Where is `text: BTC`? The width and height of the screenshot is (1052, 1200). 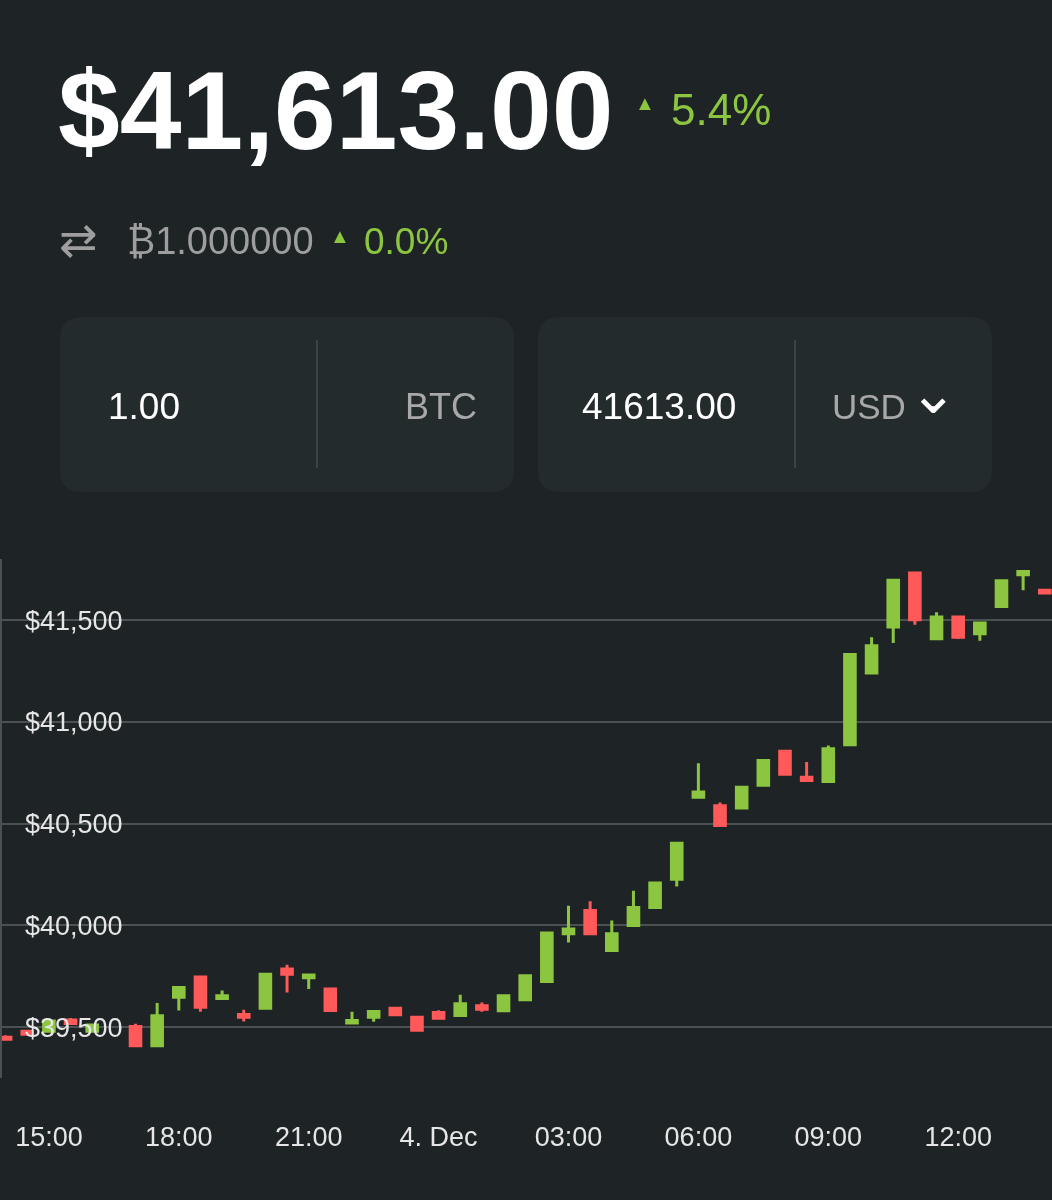
text: BTC is located at coordinates (441, 406).